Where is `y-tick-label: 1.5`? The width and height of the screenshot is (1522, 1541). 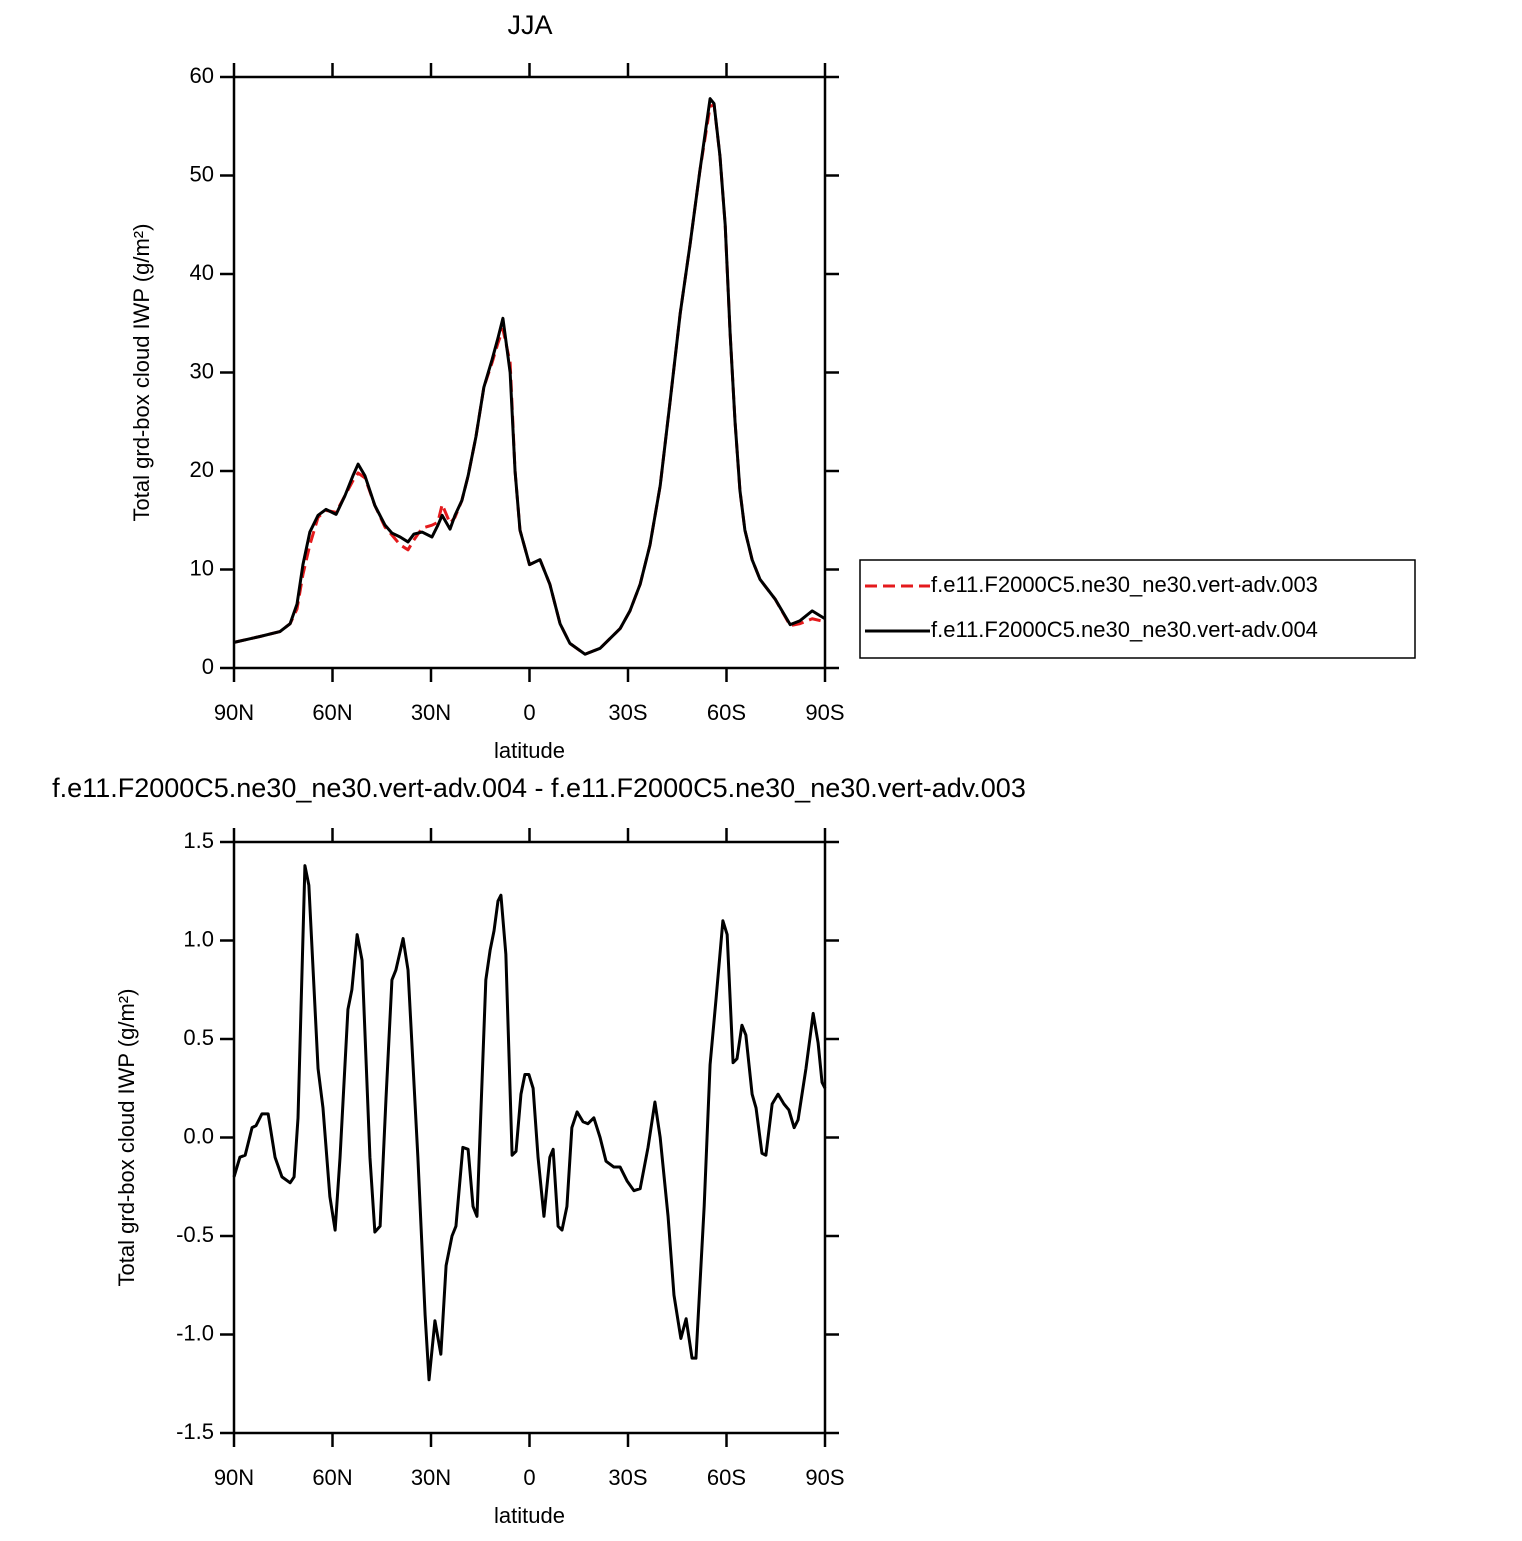
y-tick-label: 1.5 is located at coordinates (198, 840).